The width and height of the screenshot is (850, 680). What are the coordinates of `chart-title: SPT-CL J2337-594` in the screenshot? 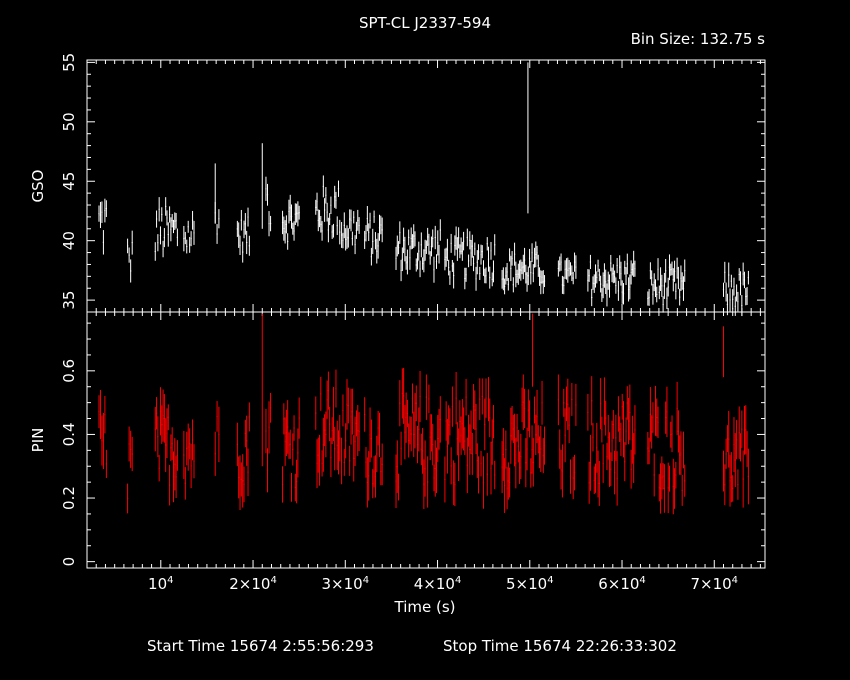 It's located at (425, 23).